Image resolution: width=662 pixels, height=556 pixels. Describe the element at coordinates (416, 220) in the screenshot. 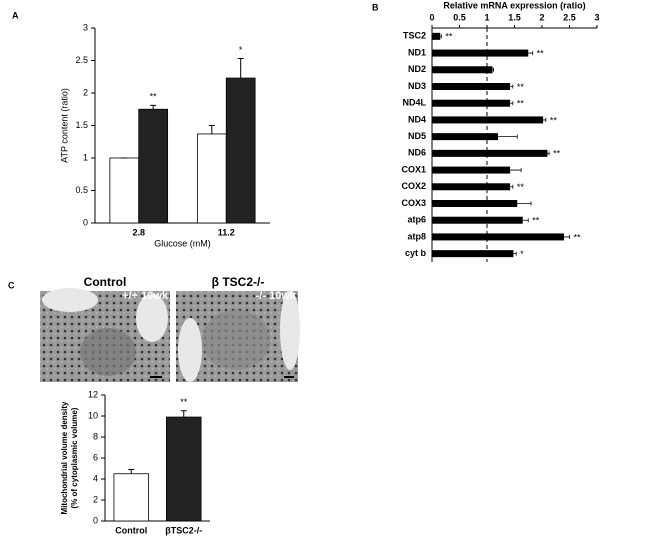

I see `y-tick-label: atp6` at that location.